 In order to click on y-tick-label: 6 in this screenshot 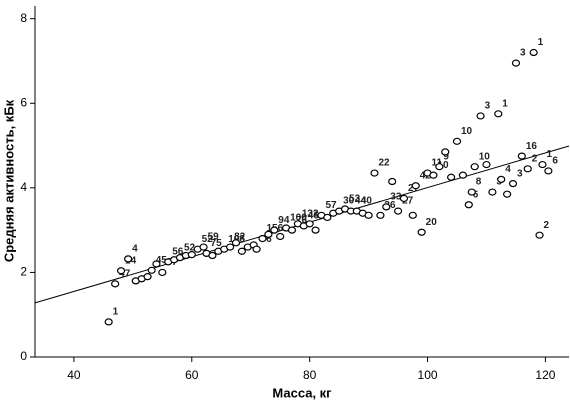, I will do `click(23, 102)`.